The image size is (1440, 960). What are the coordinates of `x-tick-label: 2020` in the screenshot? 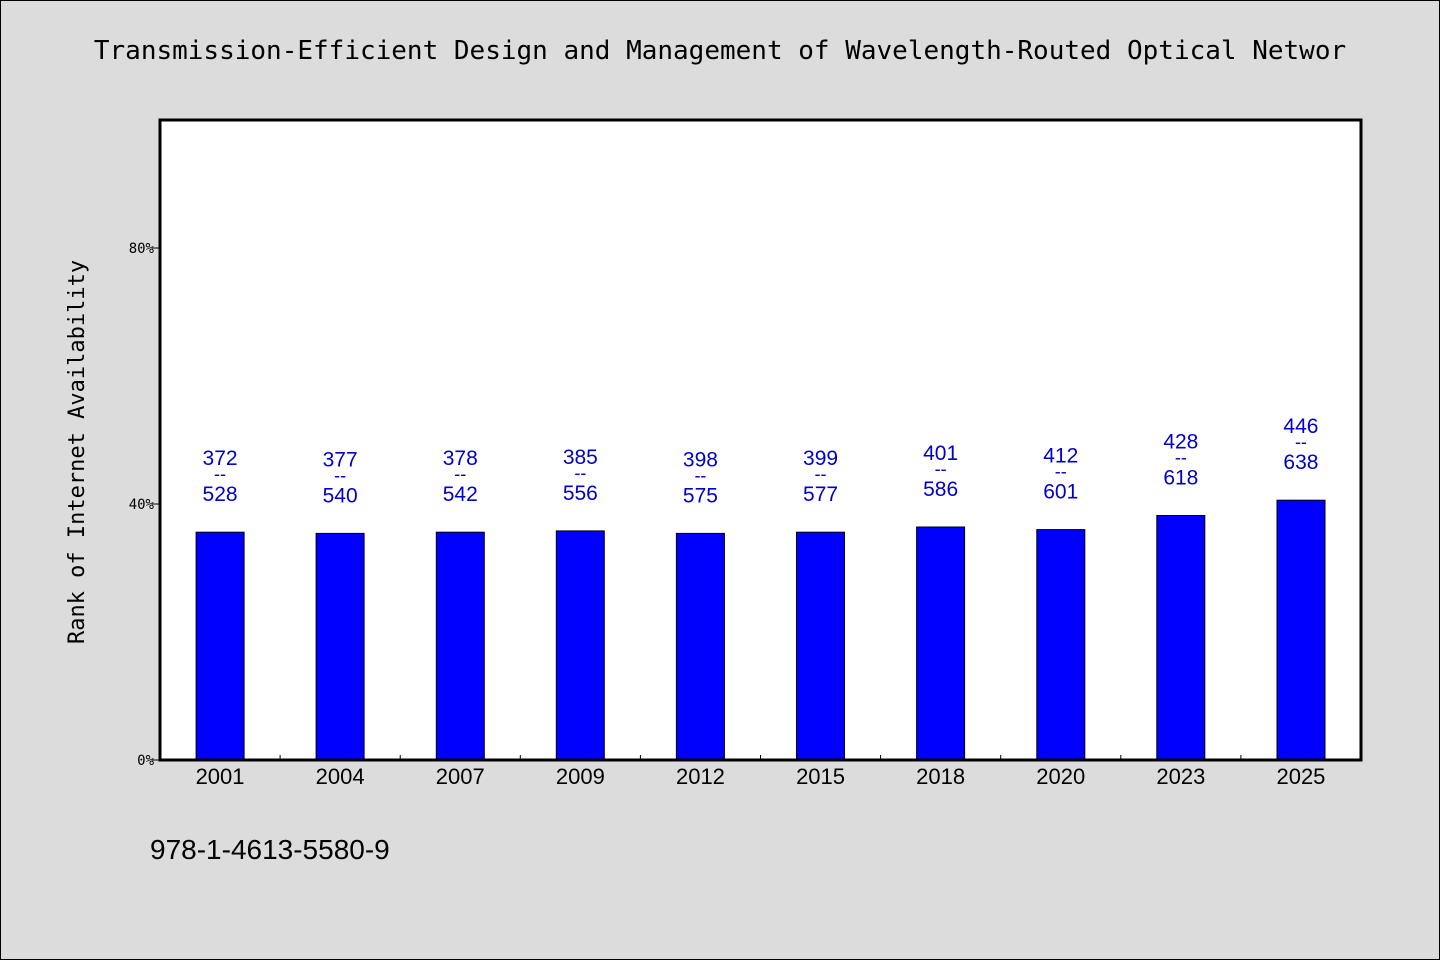 It's located at (1060, 776).